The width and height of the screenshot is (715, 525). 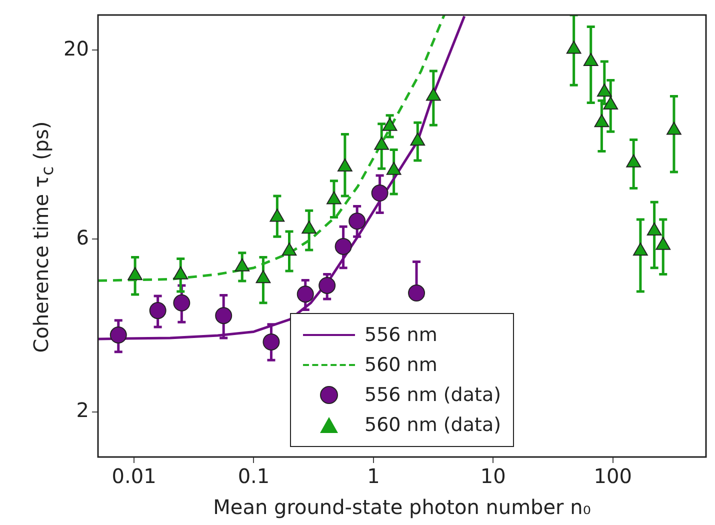 What do you see at coordinates (134, 476) in the screenshot?
I see `x-tick-label: 0.01` at bounding box center [134, 476].